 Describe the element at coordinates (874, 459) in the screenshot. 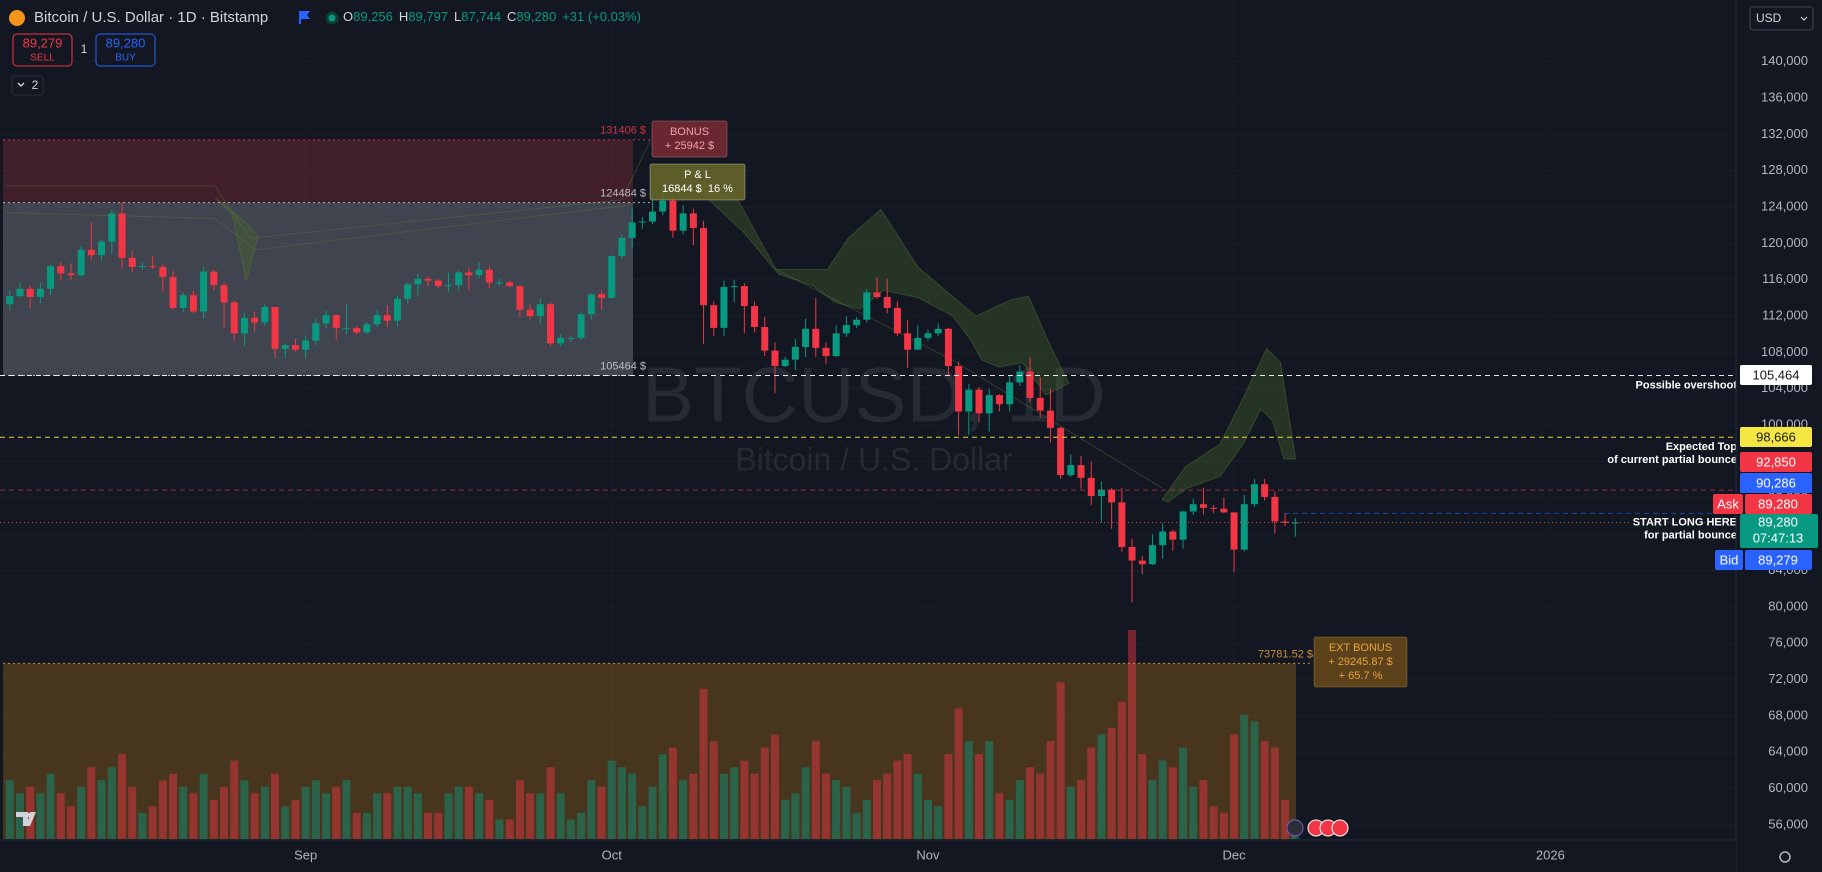

I see `watermark-description: Bitcoin / U.S. Dollar` at that location.